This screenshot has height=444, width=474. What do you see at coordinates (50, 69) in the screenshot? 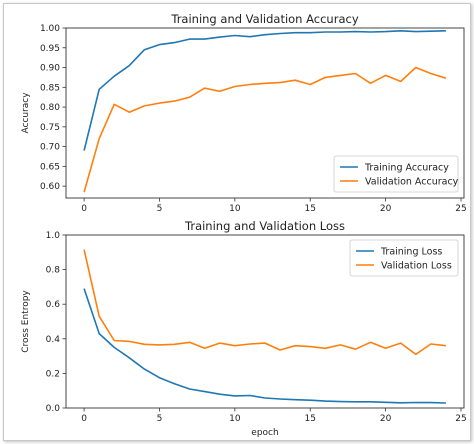
I see `y-tick-label: 0.90` at bounding box center [50, 69].